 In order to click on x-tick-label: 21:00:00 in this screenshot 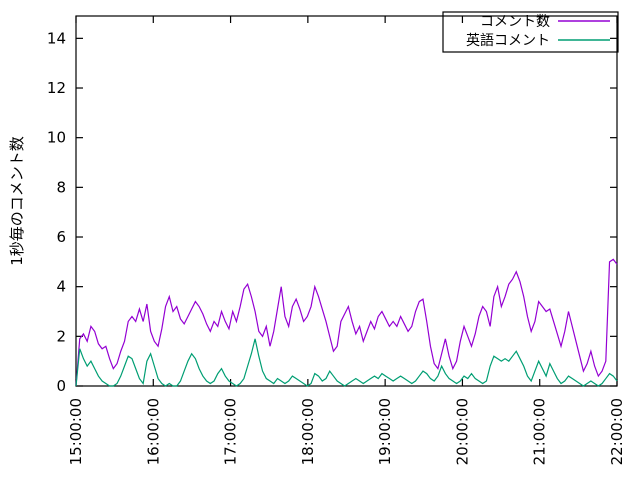, I will do `click(540, 431)`.